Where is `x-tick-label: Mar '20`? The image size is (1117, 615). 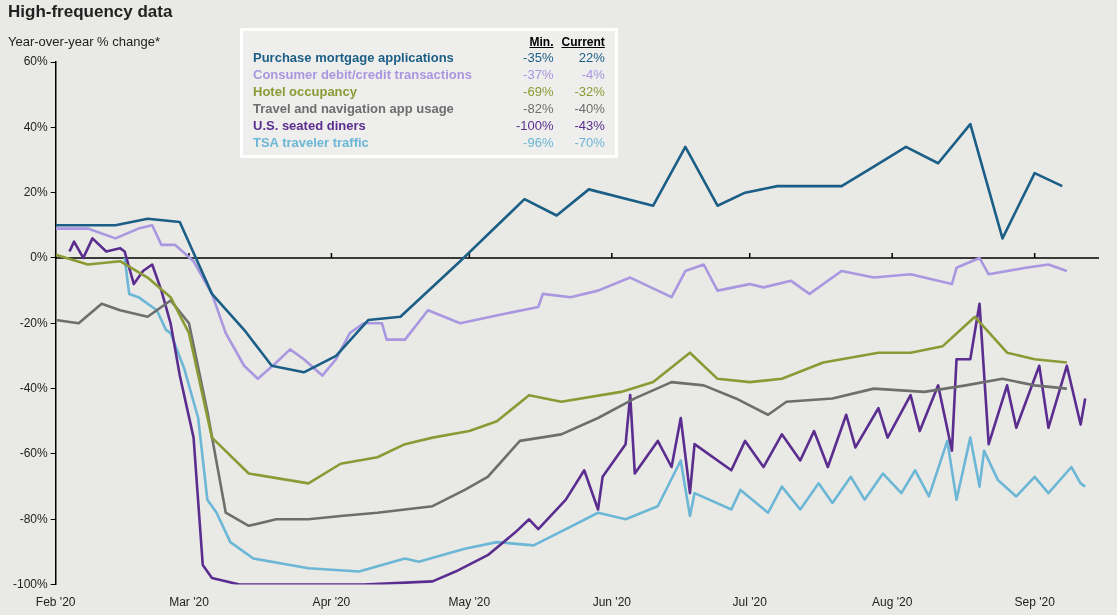 x-tick-label: Mar '20 is located at coordinates (189, 602).